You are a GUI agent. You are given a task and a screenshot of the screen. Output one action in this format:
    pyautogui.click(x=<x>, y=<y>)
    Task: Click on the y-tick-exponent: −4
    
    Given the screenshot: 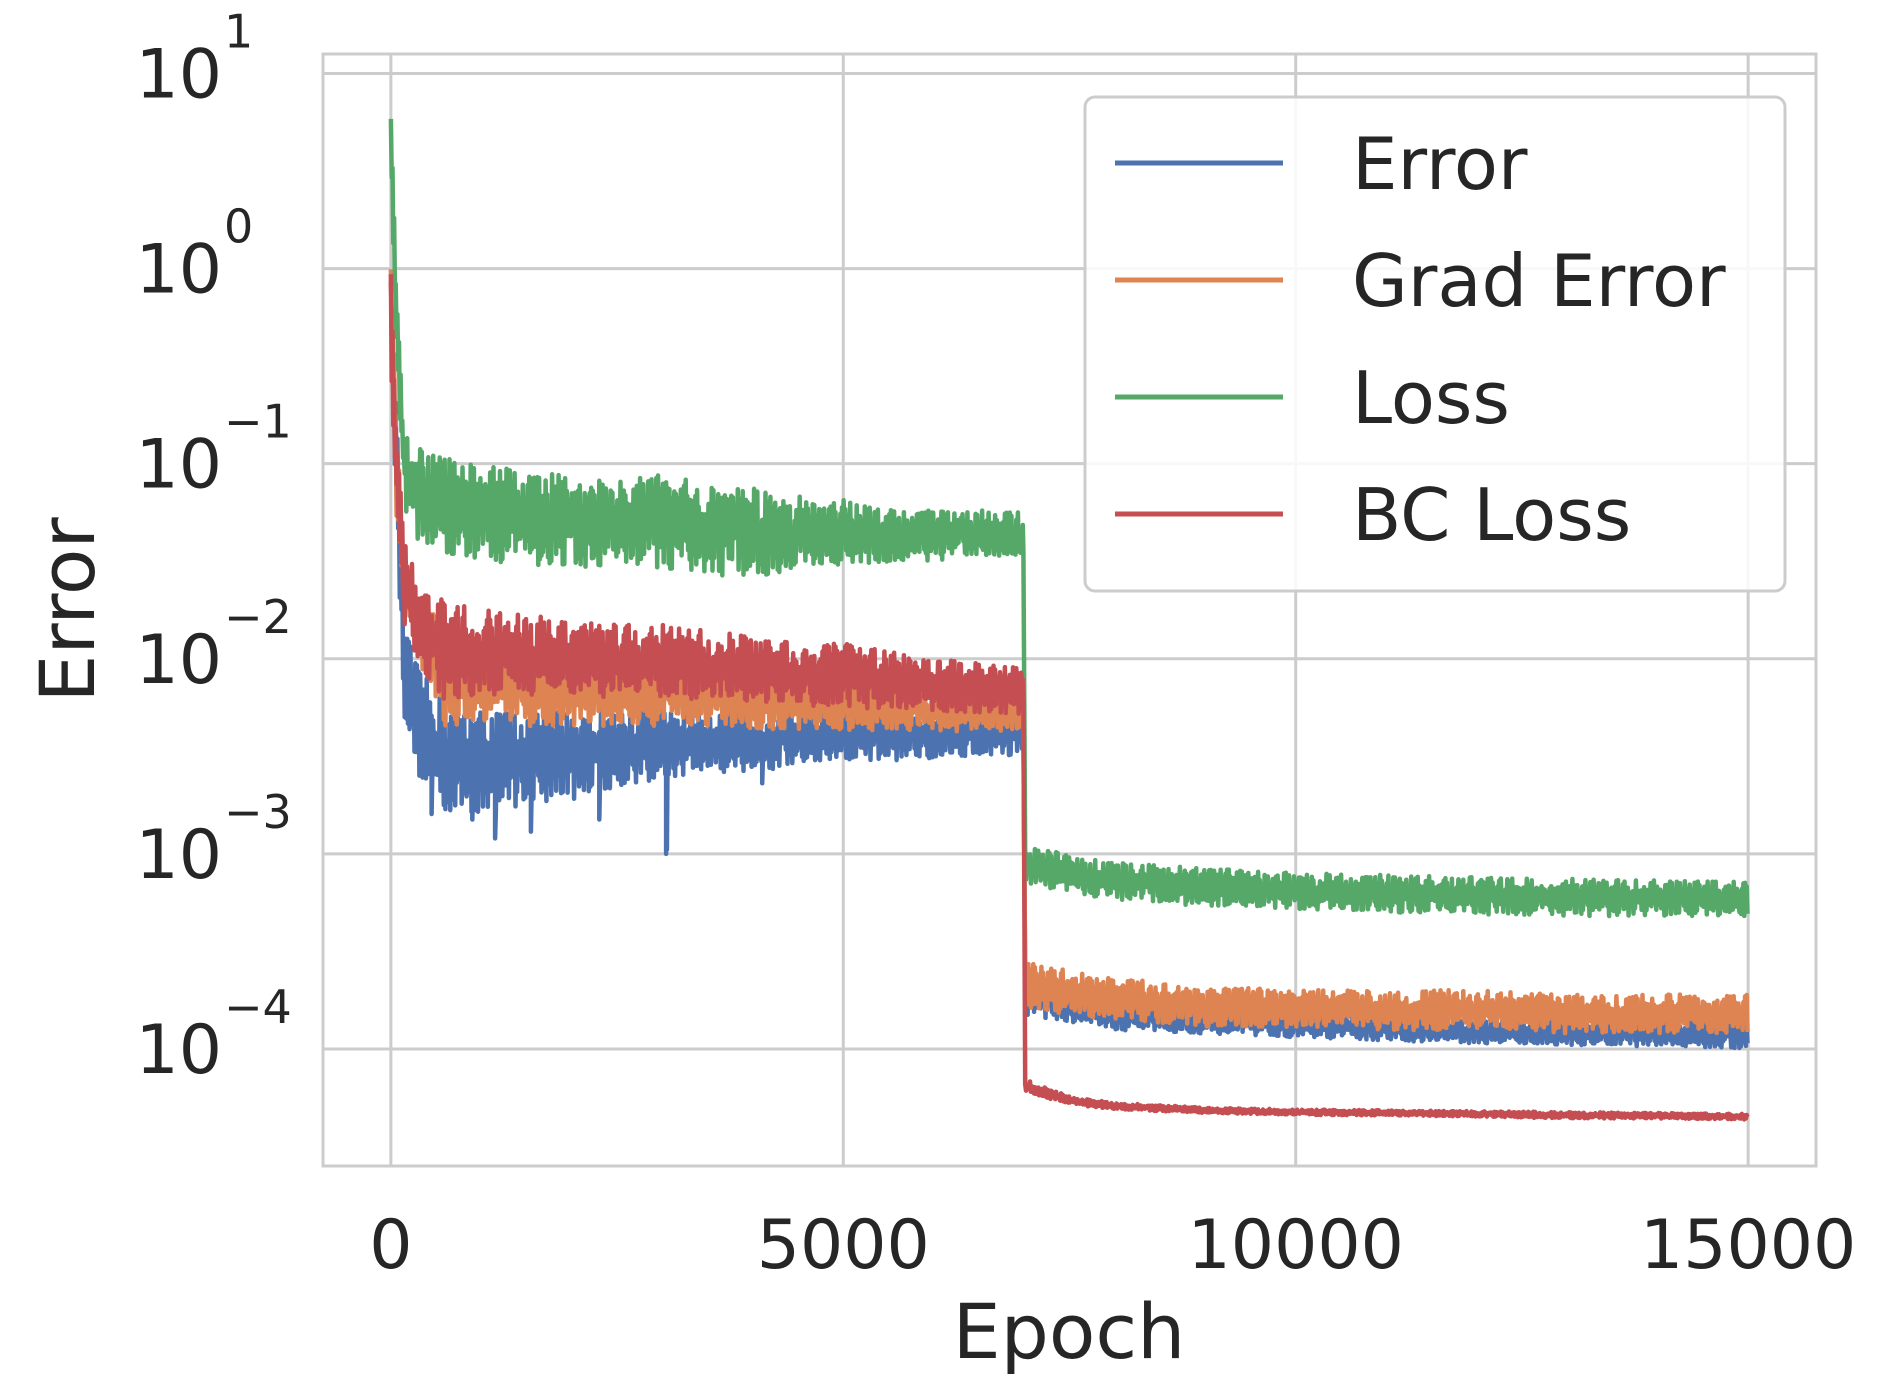 What is the action you would take?
    pyautogui.click(x=258, y=1007)
    